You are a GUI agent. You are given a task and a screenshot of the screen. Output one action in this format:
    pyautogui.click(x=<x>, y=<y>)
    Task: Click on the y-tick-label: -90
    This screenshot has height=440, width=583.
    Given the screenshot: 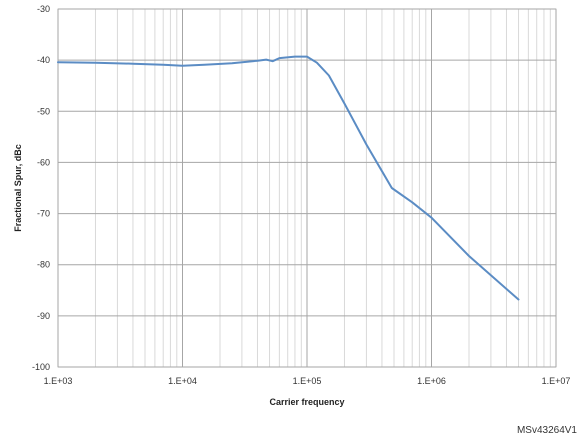 What is the action you would take?
    pyautogui.click(x=43, y=316)
    